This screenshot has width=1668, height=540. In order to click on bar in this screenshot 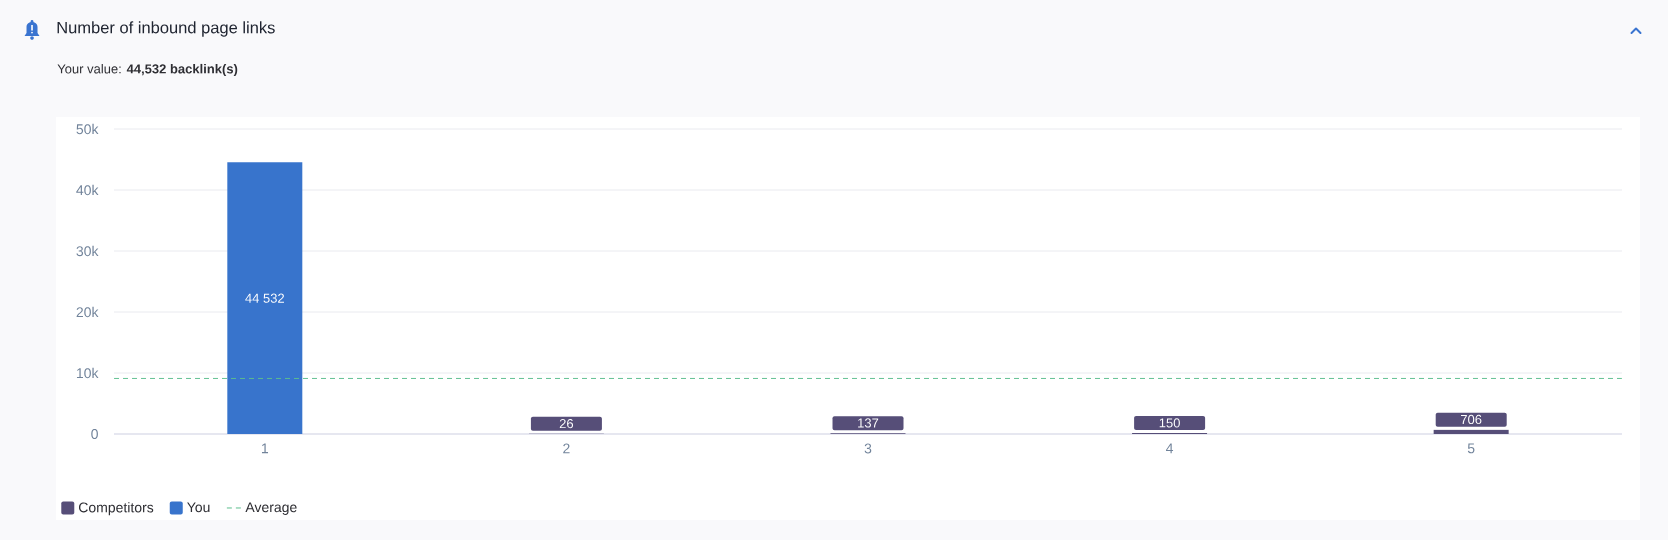, I will do `click(265, 298)`.